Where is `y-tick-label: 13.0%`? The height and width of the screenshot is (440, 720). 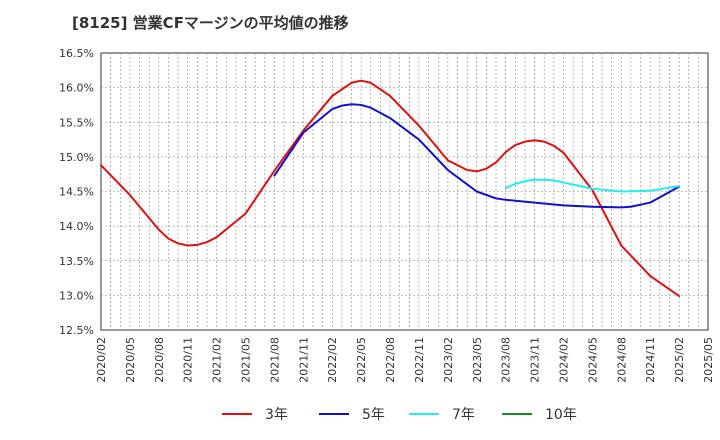
y-tick-label: 13.0% is located at coordinates (76, 295).